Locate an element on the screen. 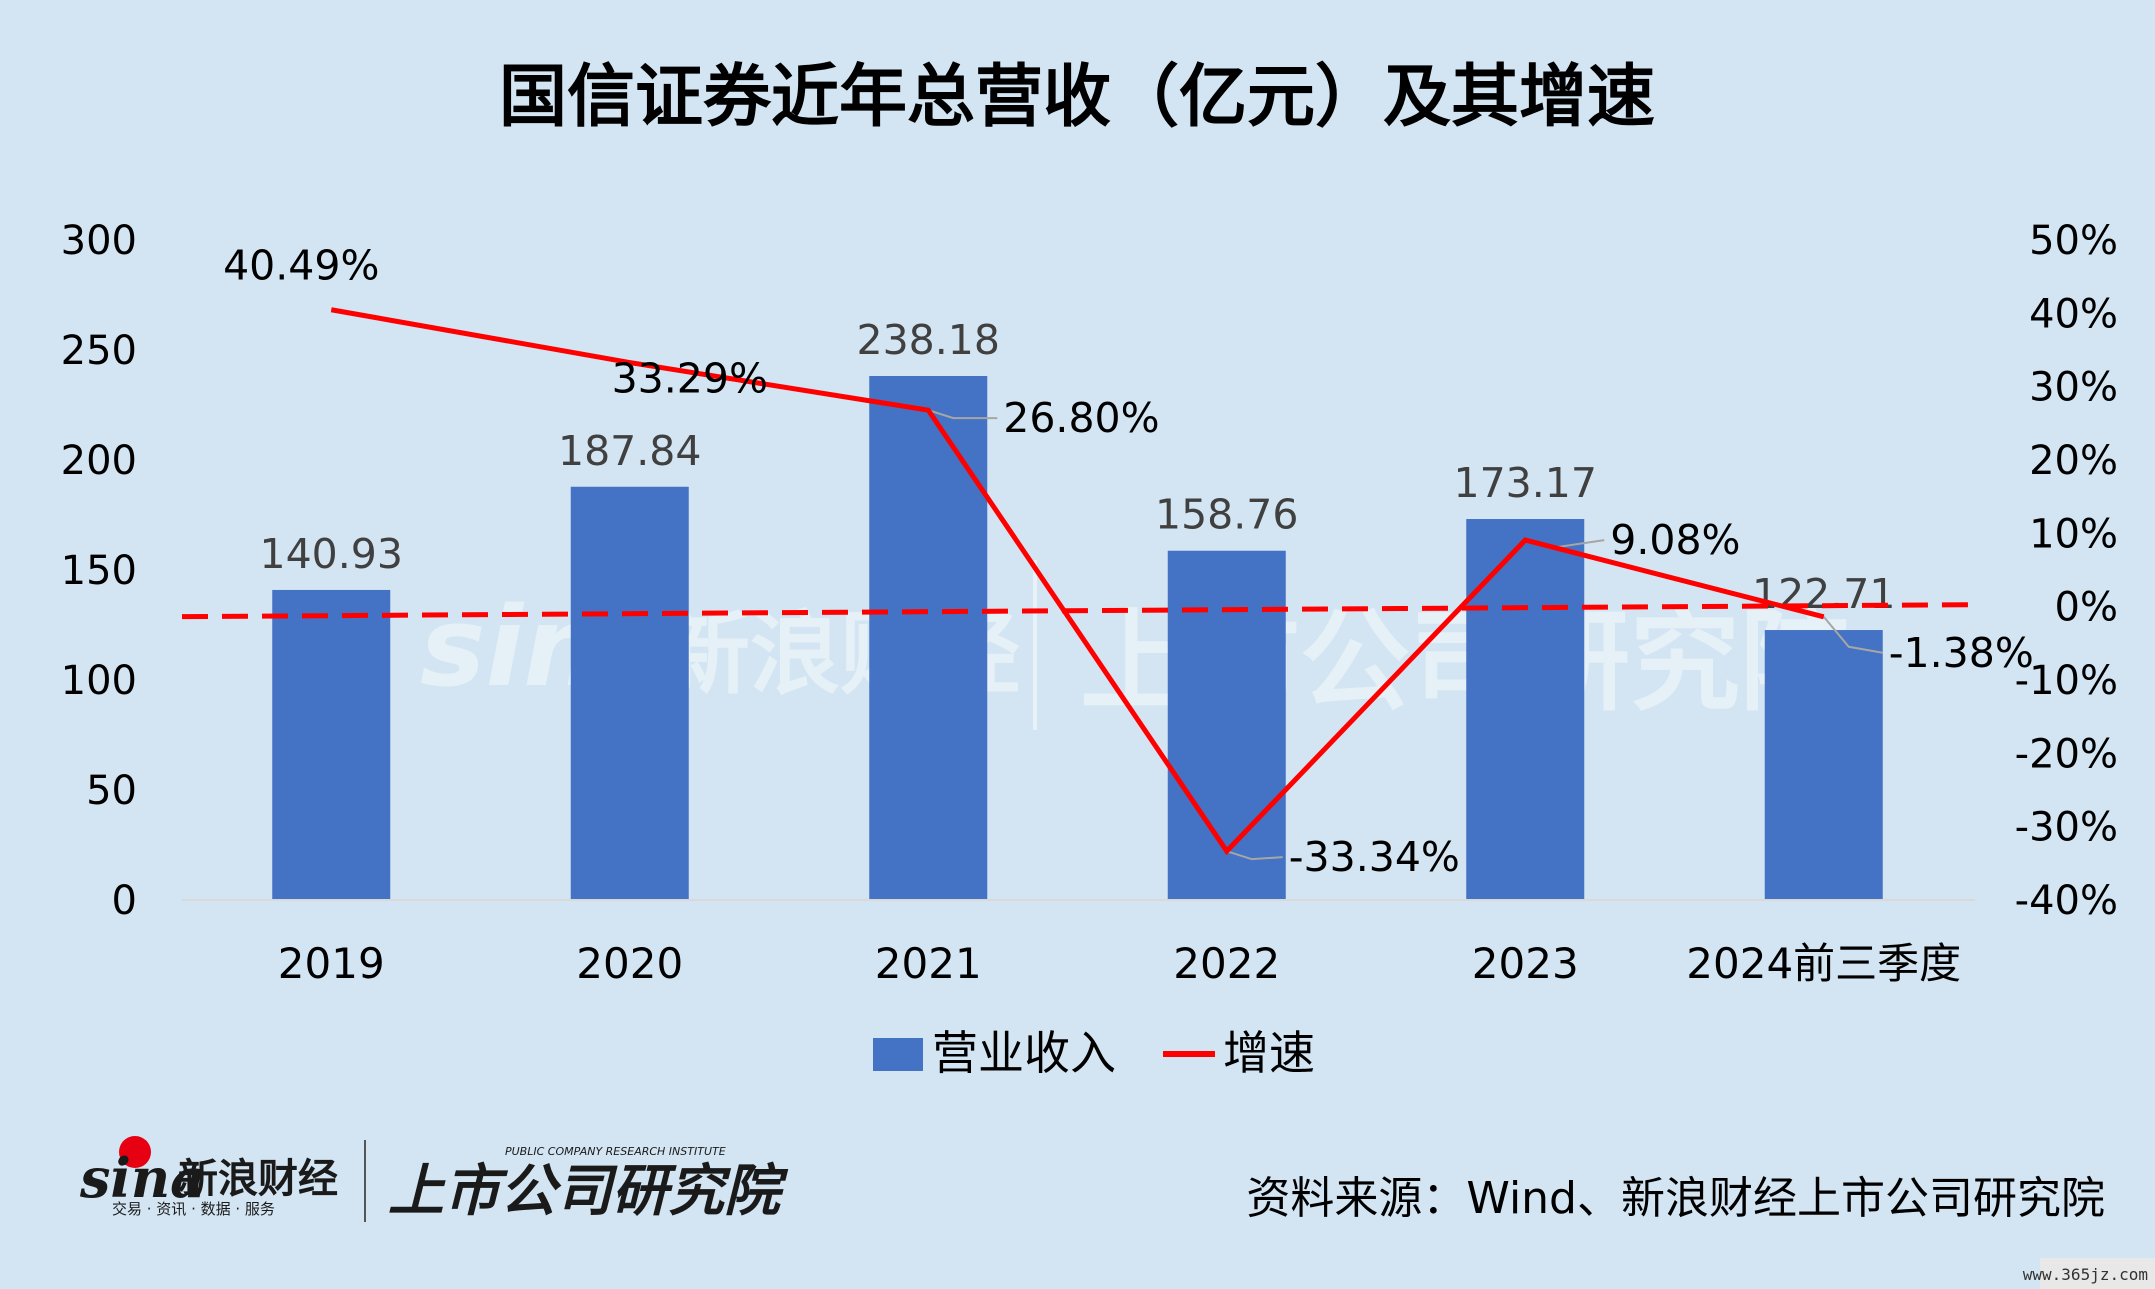 The image size is (2155, 1289). growth-value-label: 9.08% is located at coordinates (1675, 540).